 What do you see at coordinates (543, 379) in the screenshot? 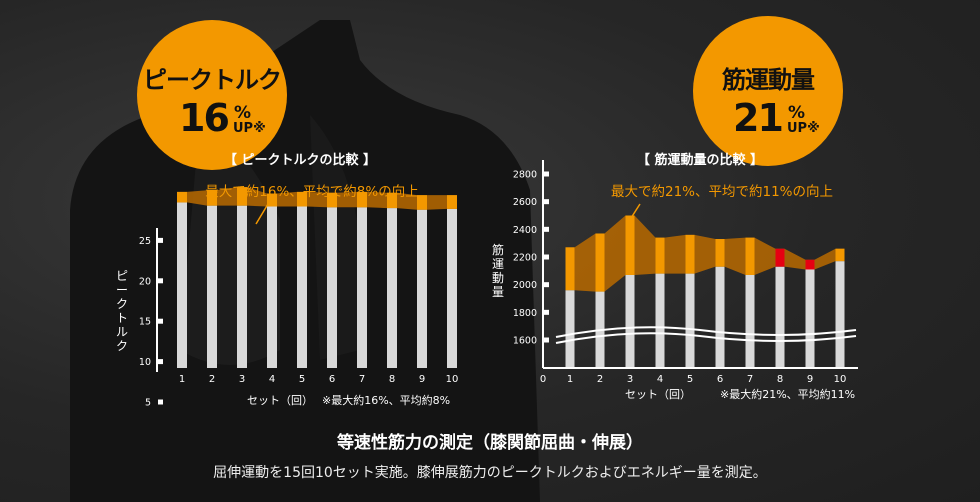
I see `x-origin-label: 0` at bounding box center [543, 379].